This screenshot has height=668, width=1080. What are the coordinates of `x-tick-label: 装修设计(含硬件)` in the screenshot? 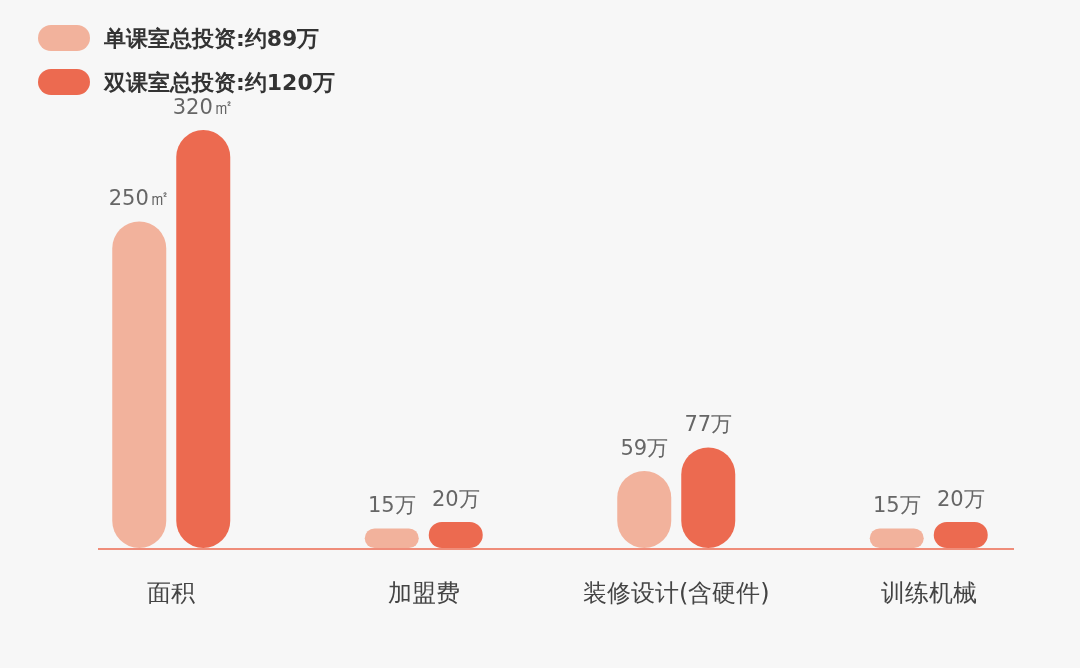 It's located at (676, 593).